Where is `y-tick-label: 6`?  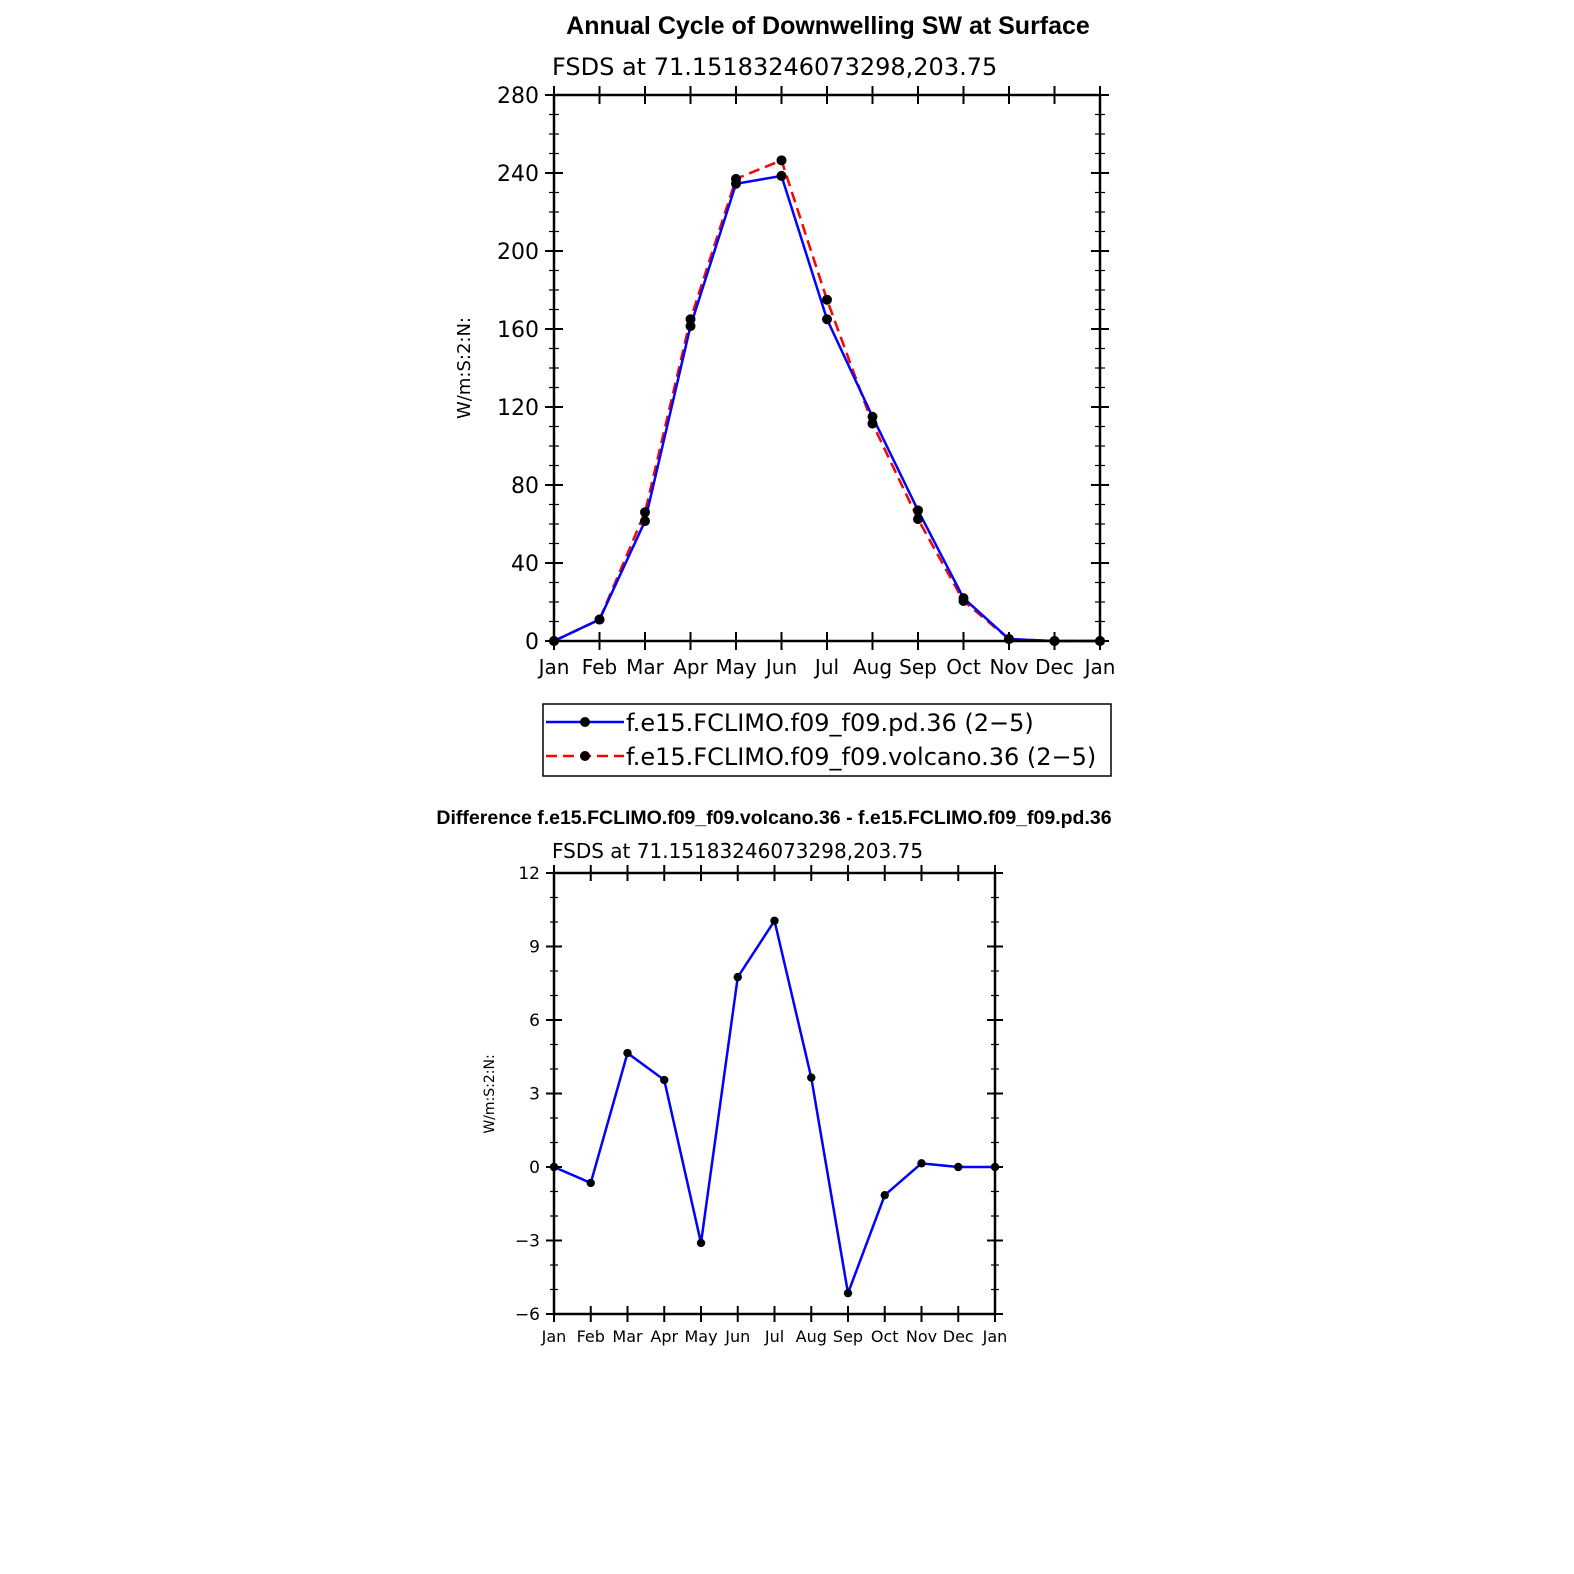
y-tick-label: 6 is located at coordinates (534, 1021).